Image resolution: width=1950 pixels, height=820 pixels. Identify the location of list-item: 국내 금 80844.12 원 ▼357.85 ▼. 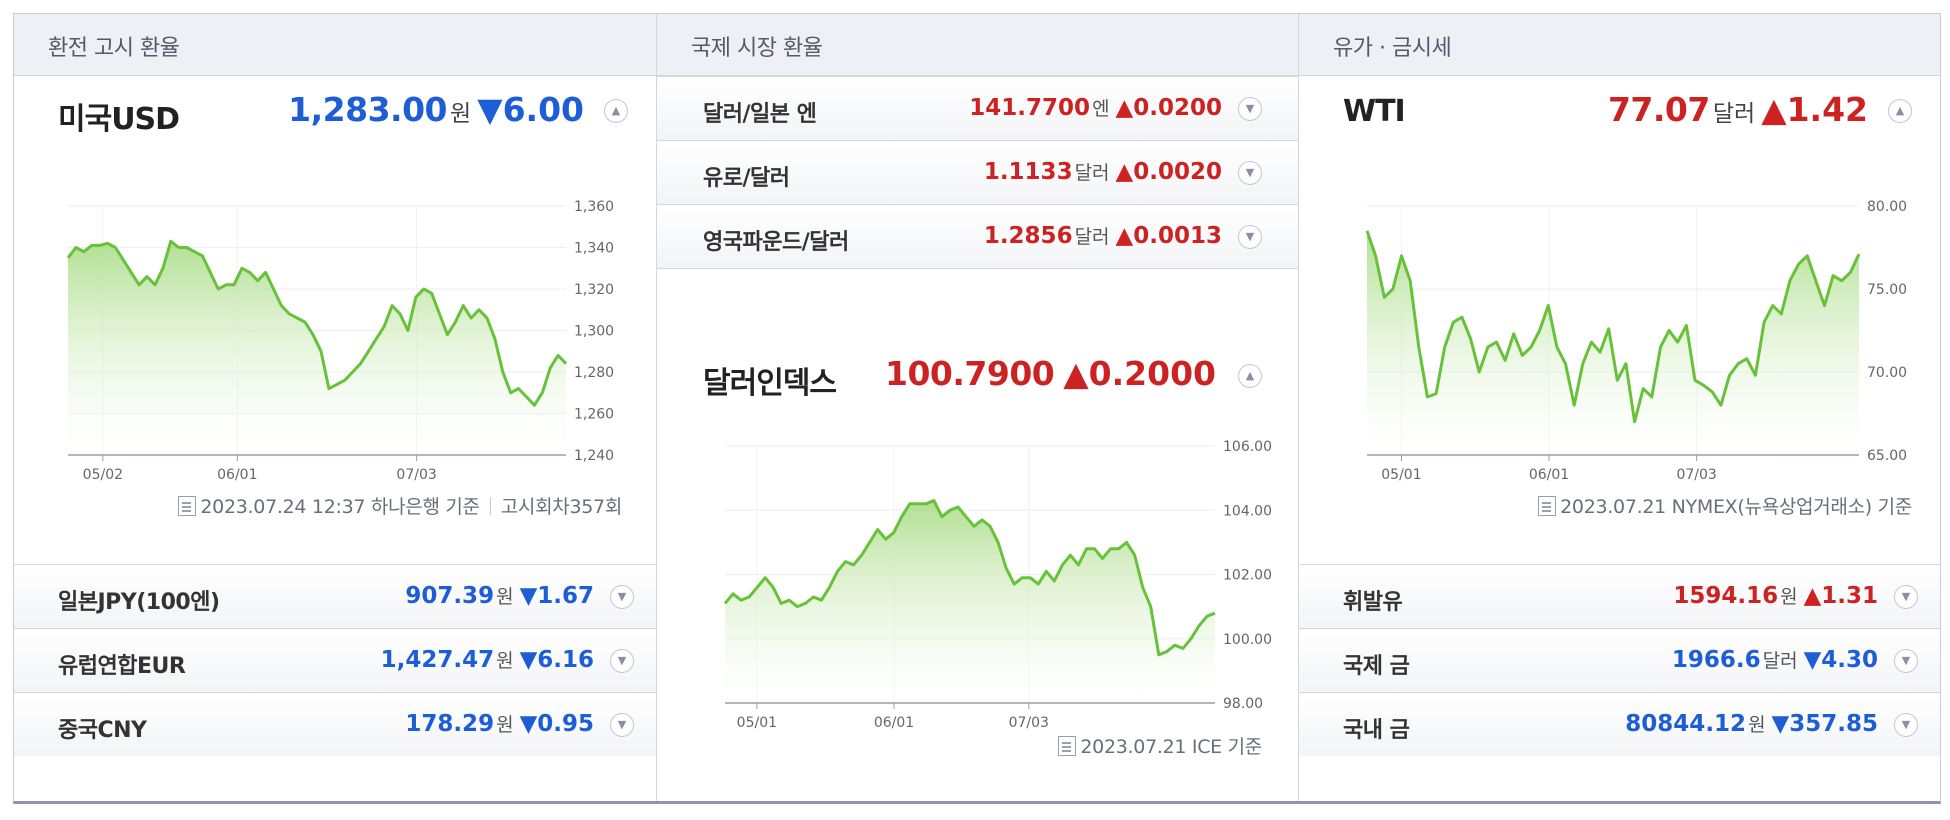
(1619, 724).